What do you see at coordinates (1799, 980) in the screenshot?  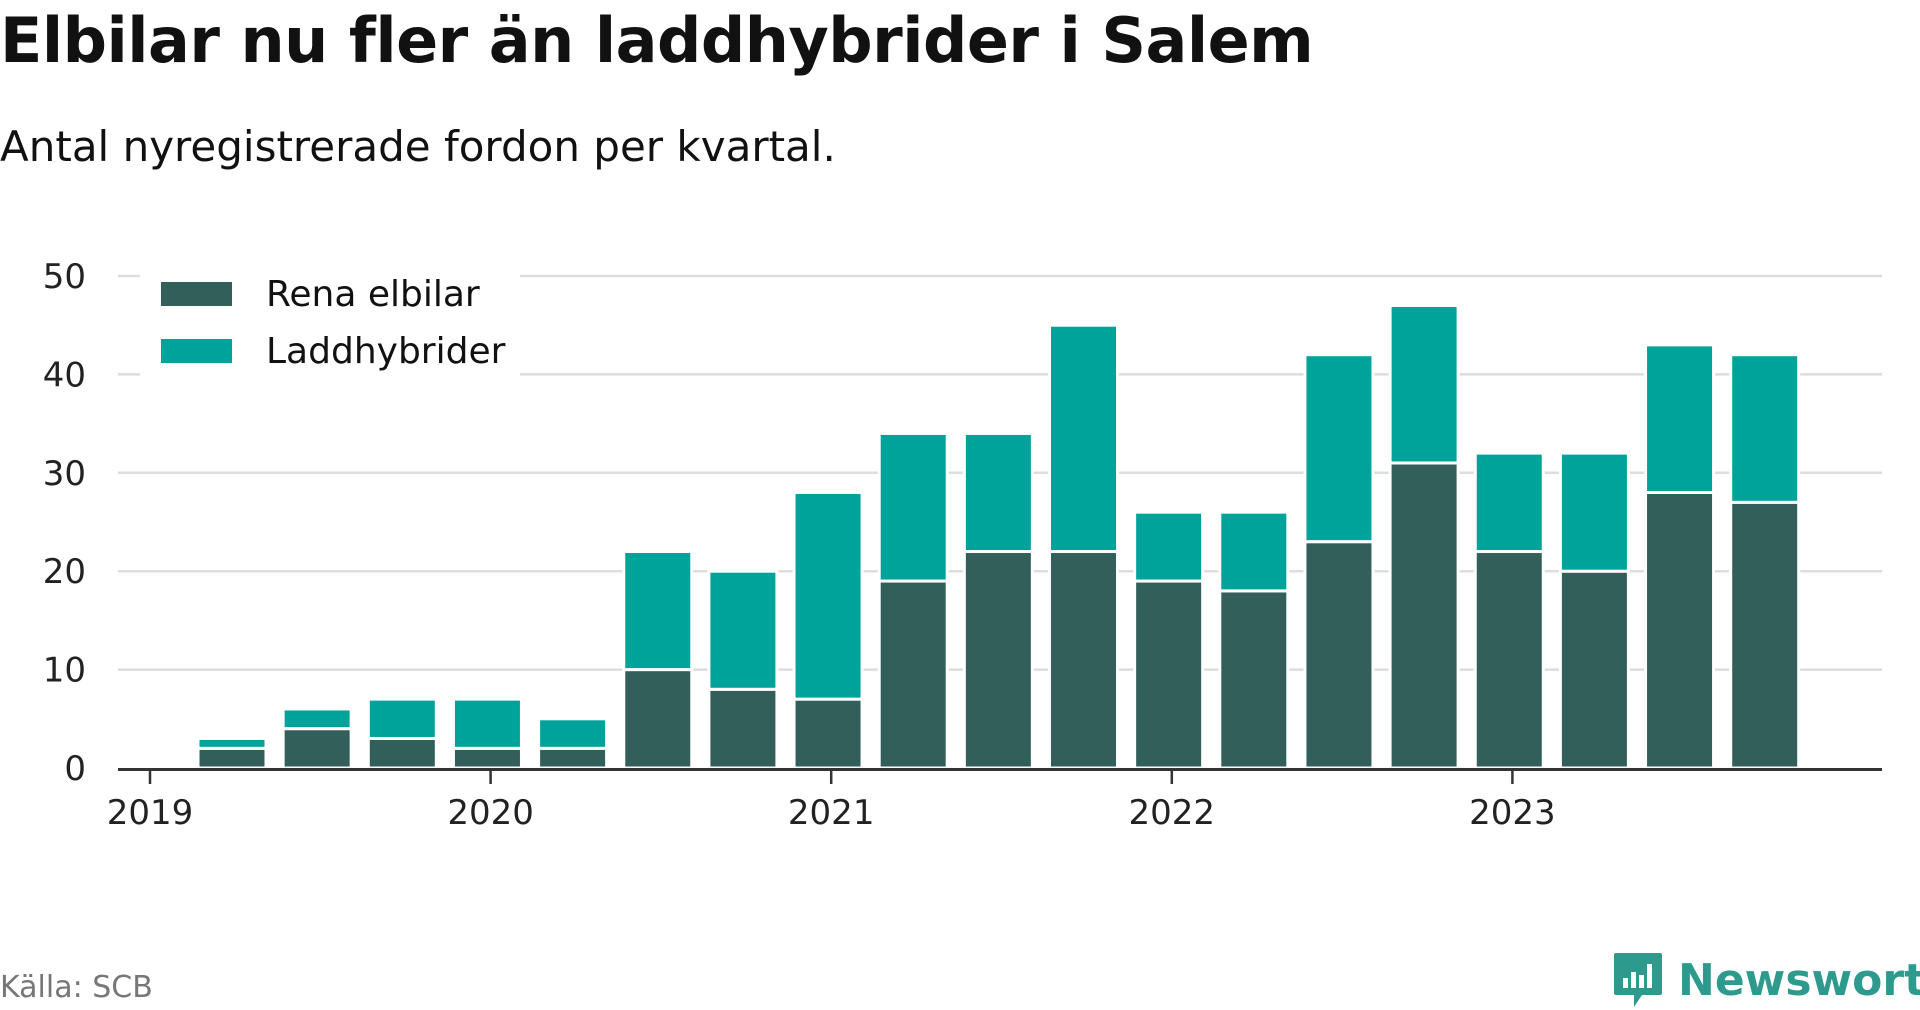 I see `brand-name: Newsworthy` at bounding box center [1799, 980].